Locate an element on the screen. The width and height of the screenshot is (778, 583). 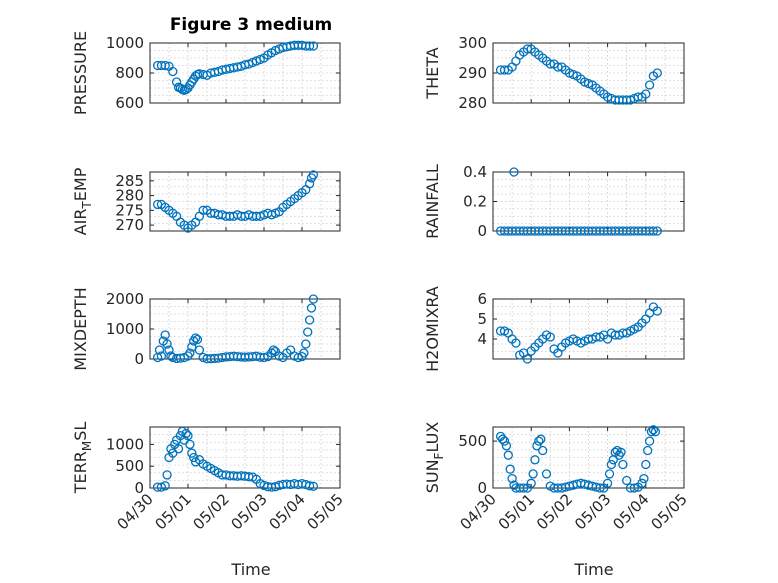
y-axis-label: TERRMSL is located at coordinates (82, 458).